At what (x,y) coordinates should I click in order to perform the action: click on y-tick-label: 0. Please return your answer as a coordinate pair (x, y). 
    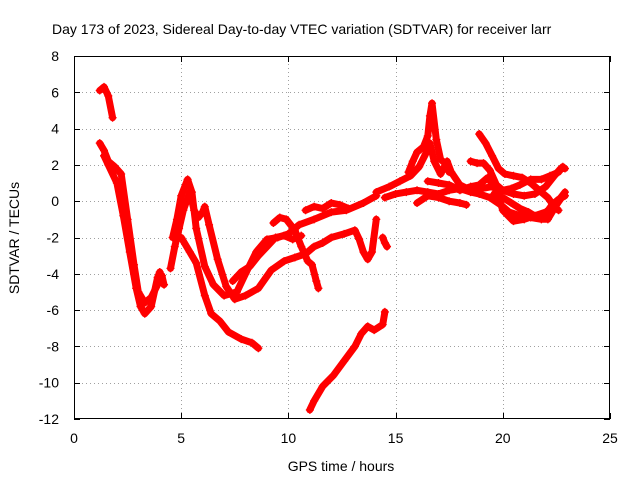
    Looking at the image, I should click on (55, 201).